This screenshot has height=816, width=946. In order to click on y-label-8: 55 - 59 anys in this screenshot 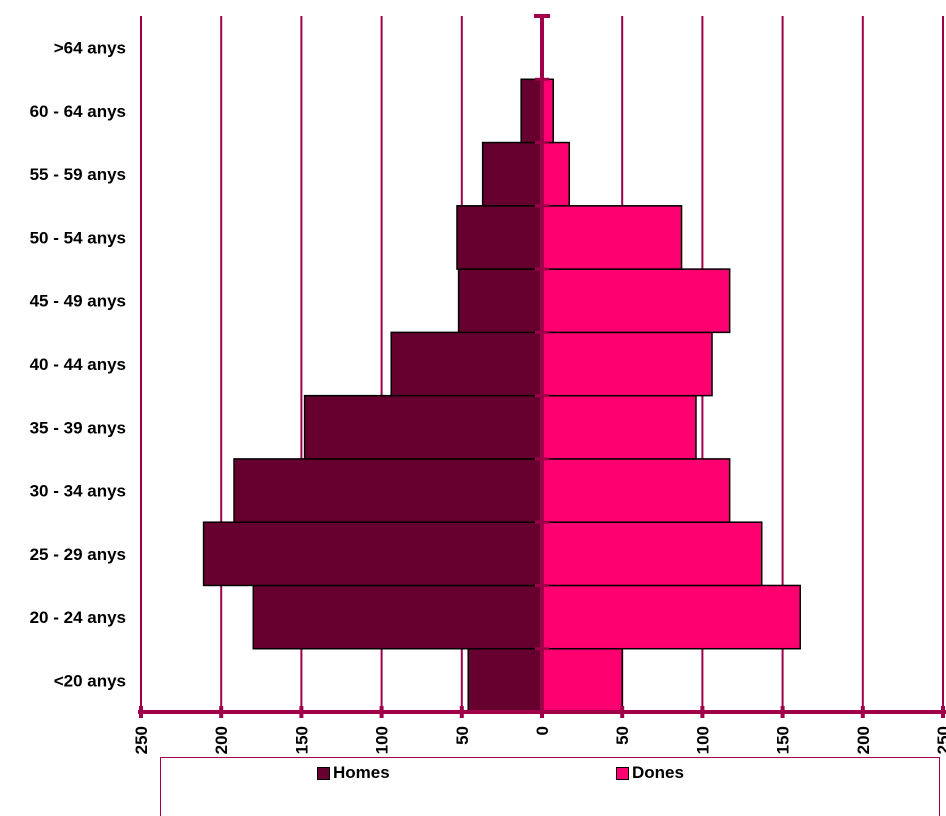, I will do `click(78, 174)`.